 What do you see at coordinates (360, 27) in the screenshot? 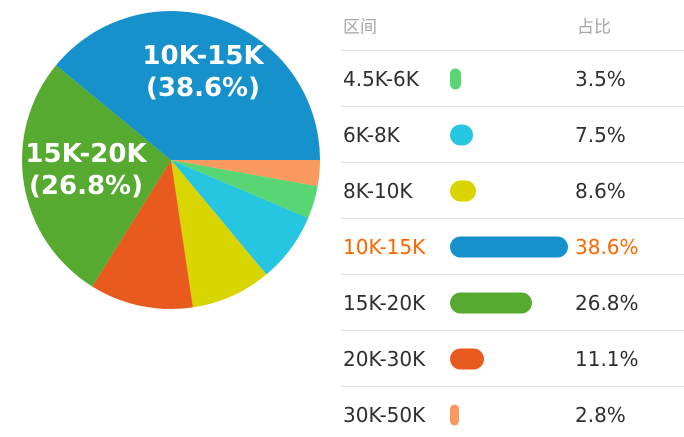
I see `header-range: 区间` at bounding box center [360, 27].